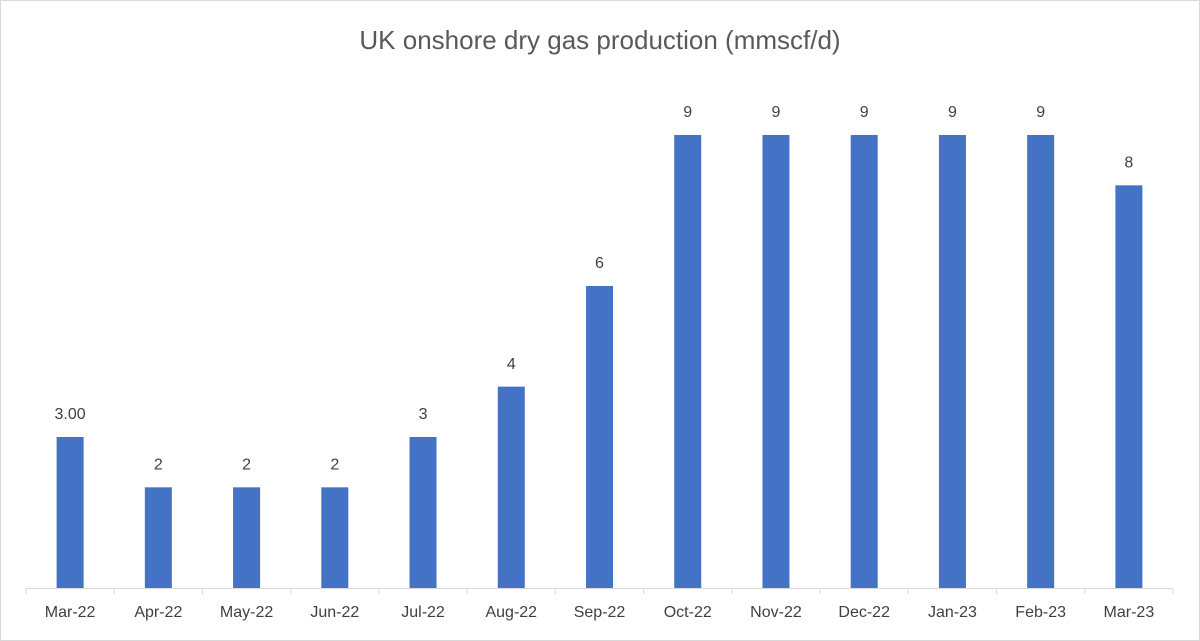 The image size is (1200, 641). I want to click on x-tick-label: Nov-22, so click(776, 612).